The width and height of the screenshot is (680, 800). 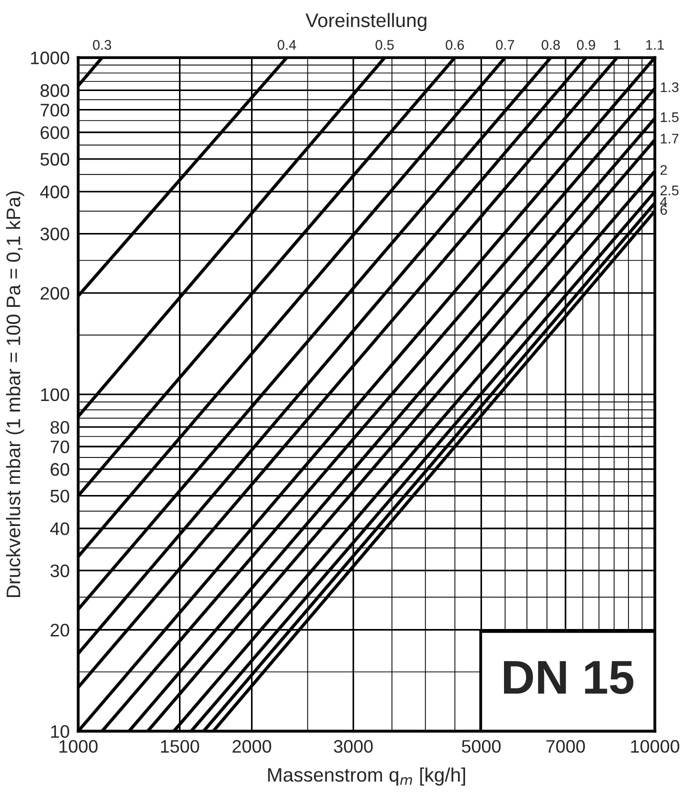 I want to click on x-tick-label: 5000, so click(x=481, y=746).